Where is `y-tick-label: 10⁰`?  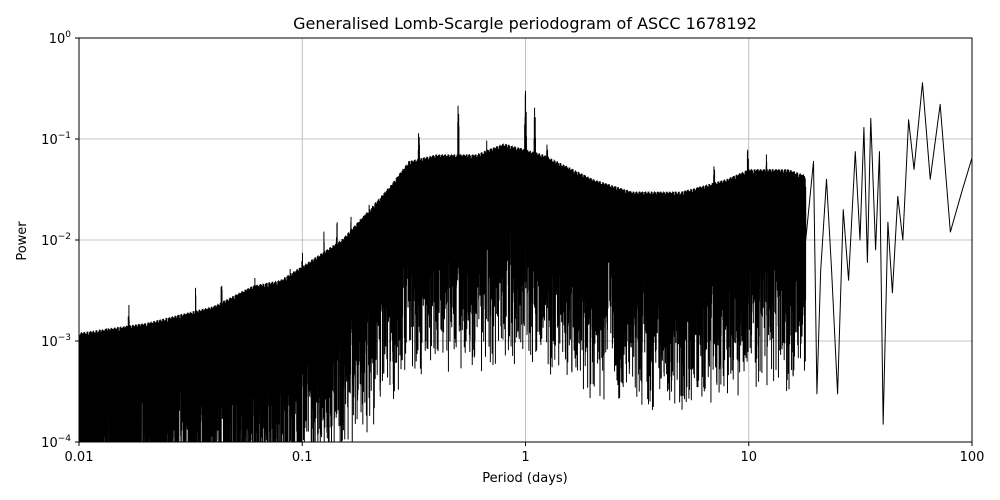 y-tick-label: 10⁰ is located at coordinates (60, 38).